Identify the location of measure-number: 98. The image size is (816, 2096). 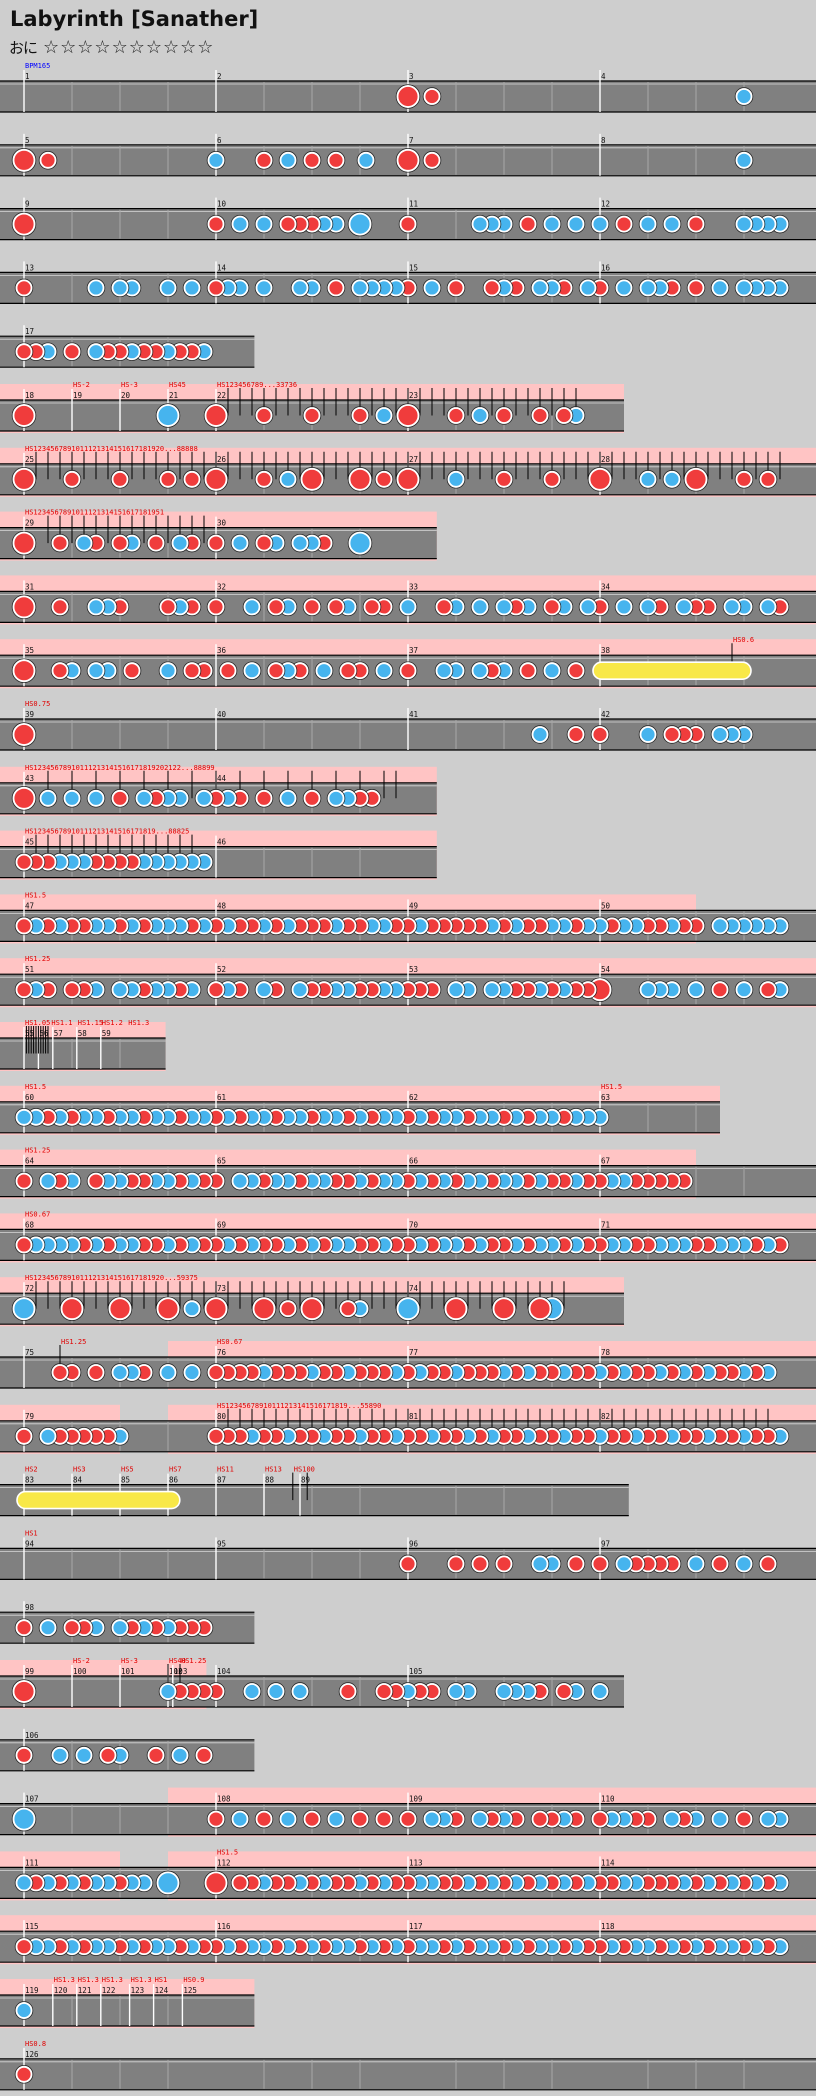
(30, 1607).